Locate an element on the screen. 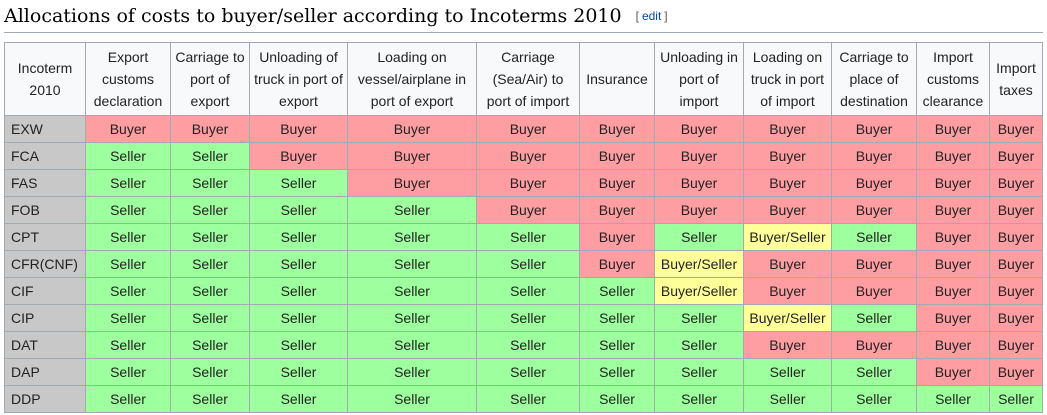 The height and width of the screenshot is (415, 1047). edit-bracket-open: [ is located at coordinates (637, 16).